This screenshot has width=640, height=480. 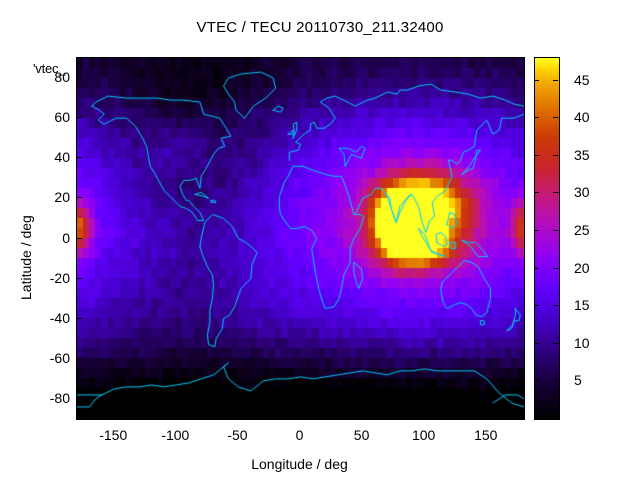 What do you see at coordinates (582, 192) in the screenshot?
I see `colorbar-tick-label: 30` at bounding box center [582, 192].